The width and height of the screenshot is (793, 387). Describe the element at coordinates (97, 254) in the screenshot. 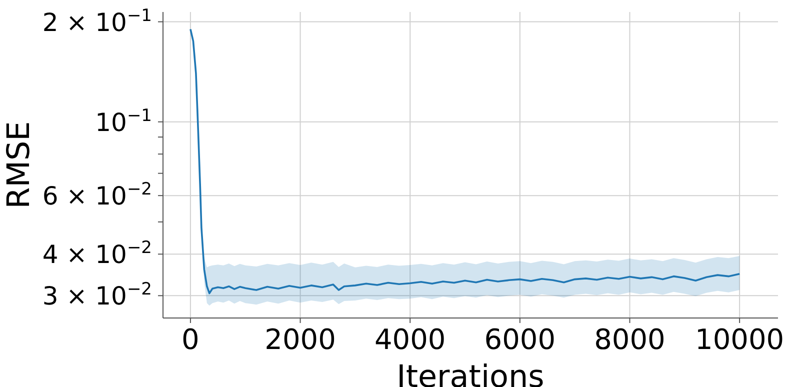

I see `y-tick-label: 4 × 10$^{−2}$` at that location.